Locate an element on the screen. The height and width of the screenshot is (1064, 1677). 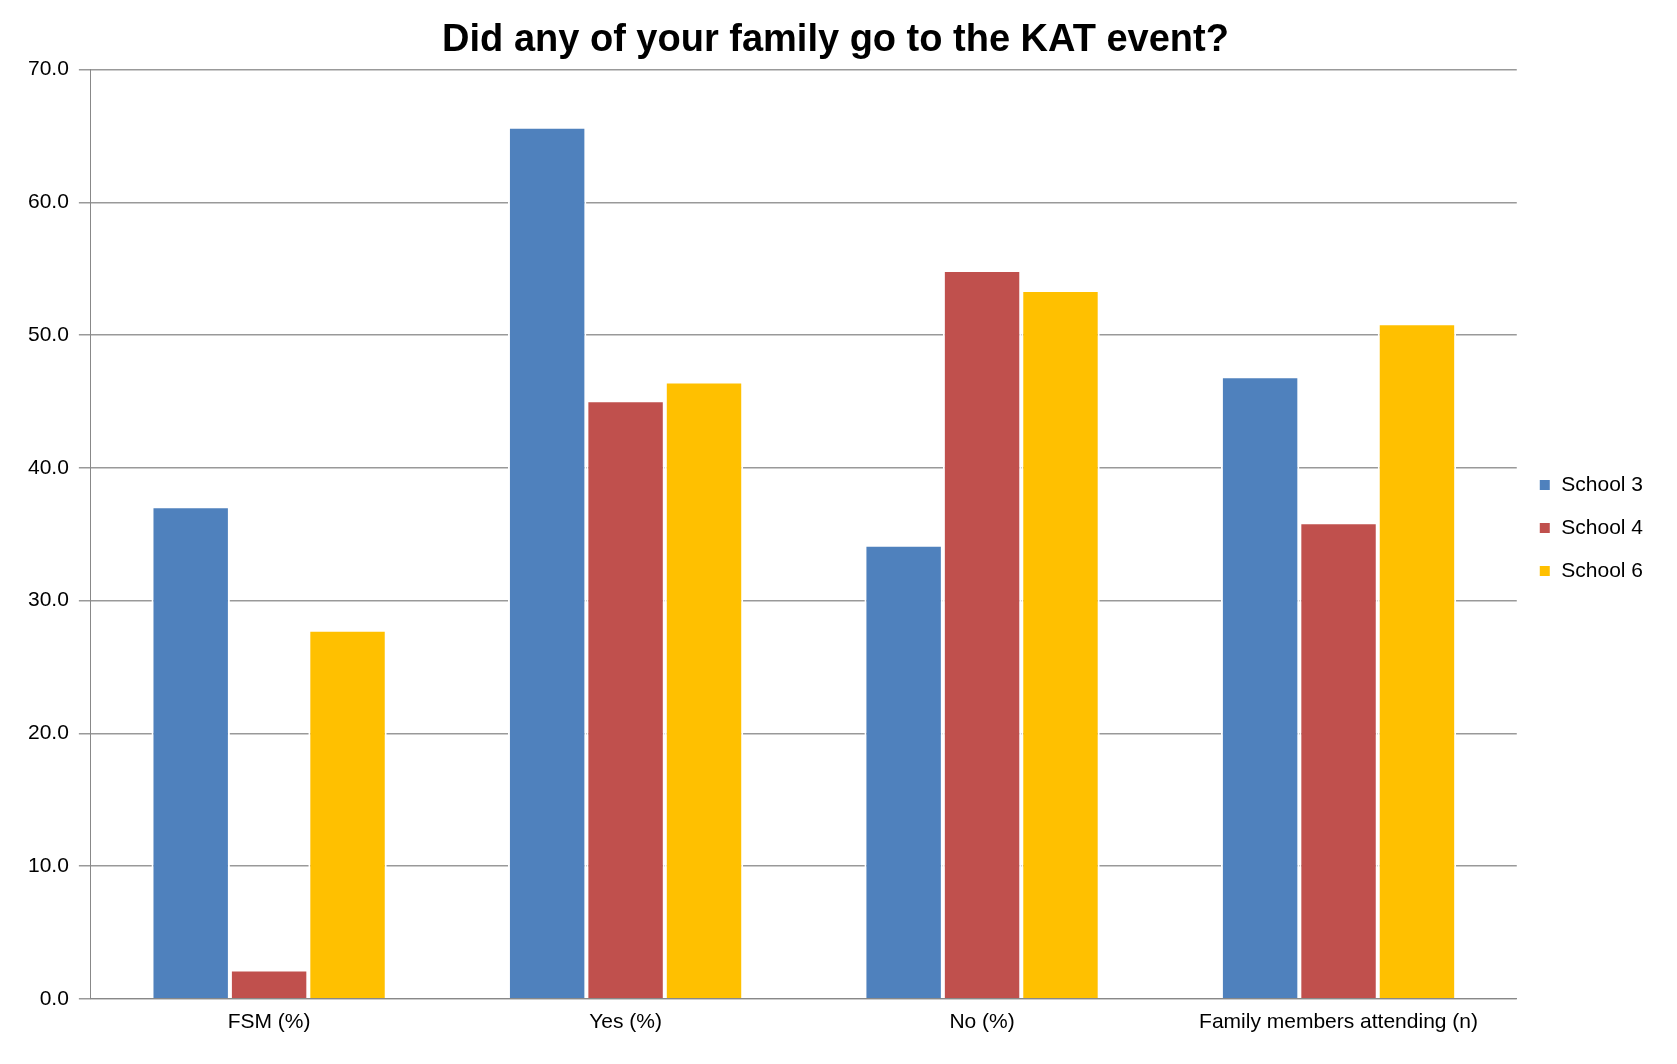
y-tick-label: 50.0 is located at coordinates (48, 333).